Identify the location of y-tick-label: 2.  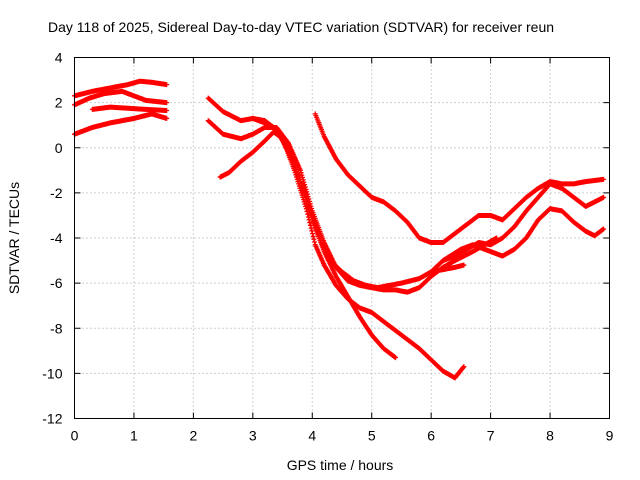
(59, 103).